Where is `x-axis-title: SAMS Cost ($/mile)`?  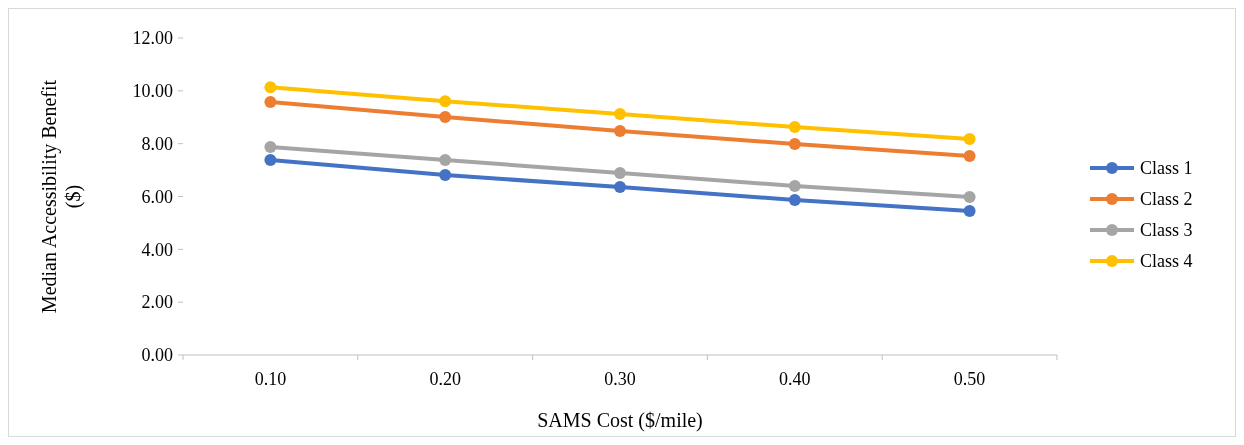 x-axis-title: SAMS Cost ($/mile) is located at coordinates (620, 420).